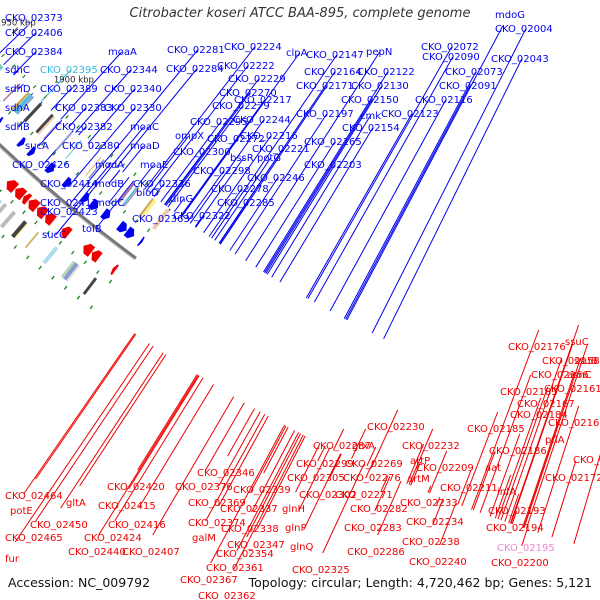 Image resolution: width=600 pixels, height=600 pixels. What do you see at coordinates (328, 495) in the screenshot?
I see `reverse-gene-label: CKO_02302` at bounding box center [328, 495].